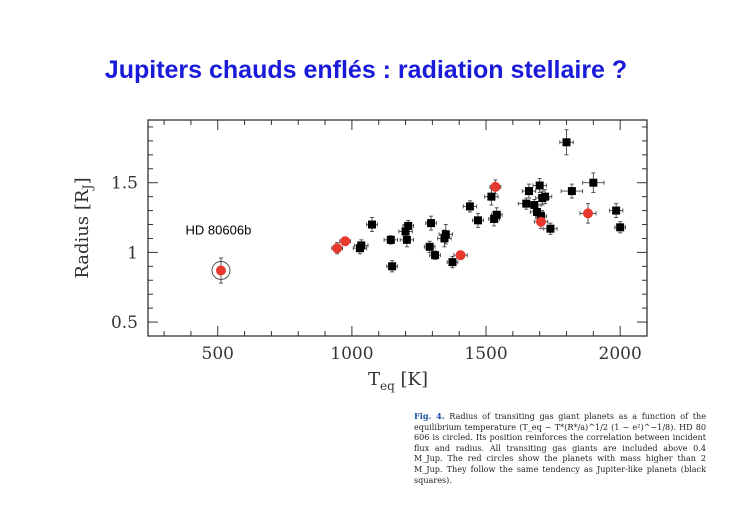 Image resolution: width=732 pixels, height=517 pixels. Describe the element at coordinates (398, 381) in the screenshot. I see `x-axis-label: Teq [K]` at that location.